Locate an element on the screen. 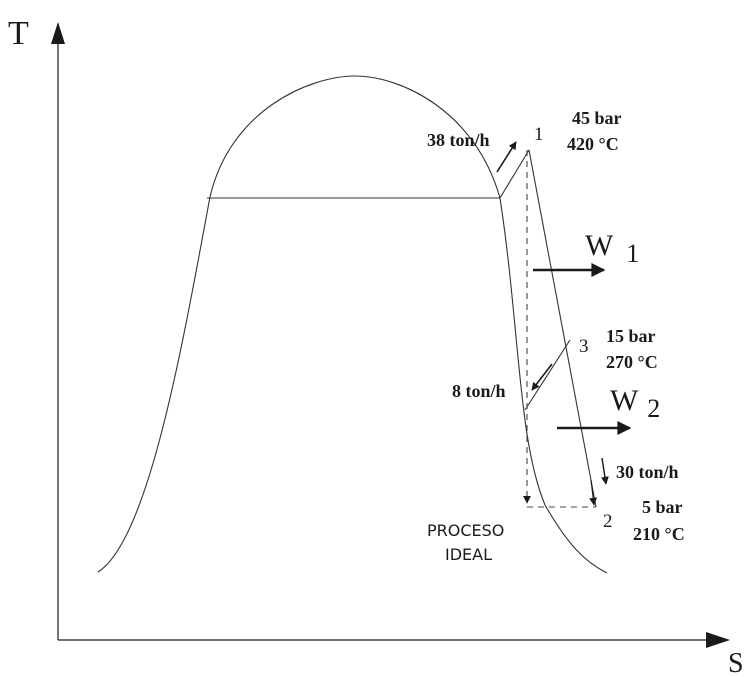 The height and width of the screenshot is (677, 751). point-1-temperature: 420 °C is located at coordinates (593, 144).